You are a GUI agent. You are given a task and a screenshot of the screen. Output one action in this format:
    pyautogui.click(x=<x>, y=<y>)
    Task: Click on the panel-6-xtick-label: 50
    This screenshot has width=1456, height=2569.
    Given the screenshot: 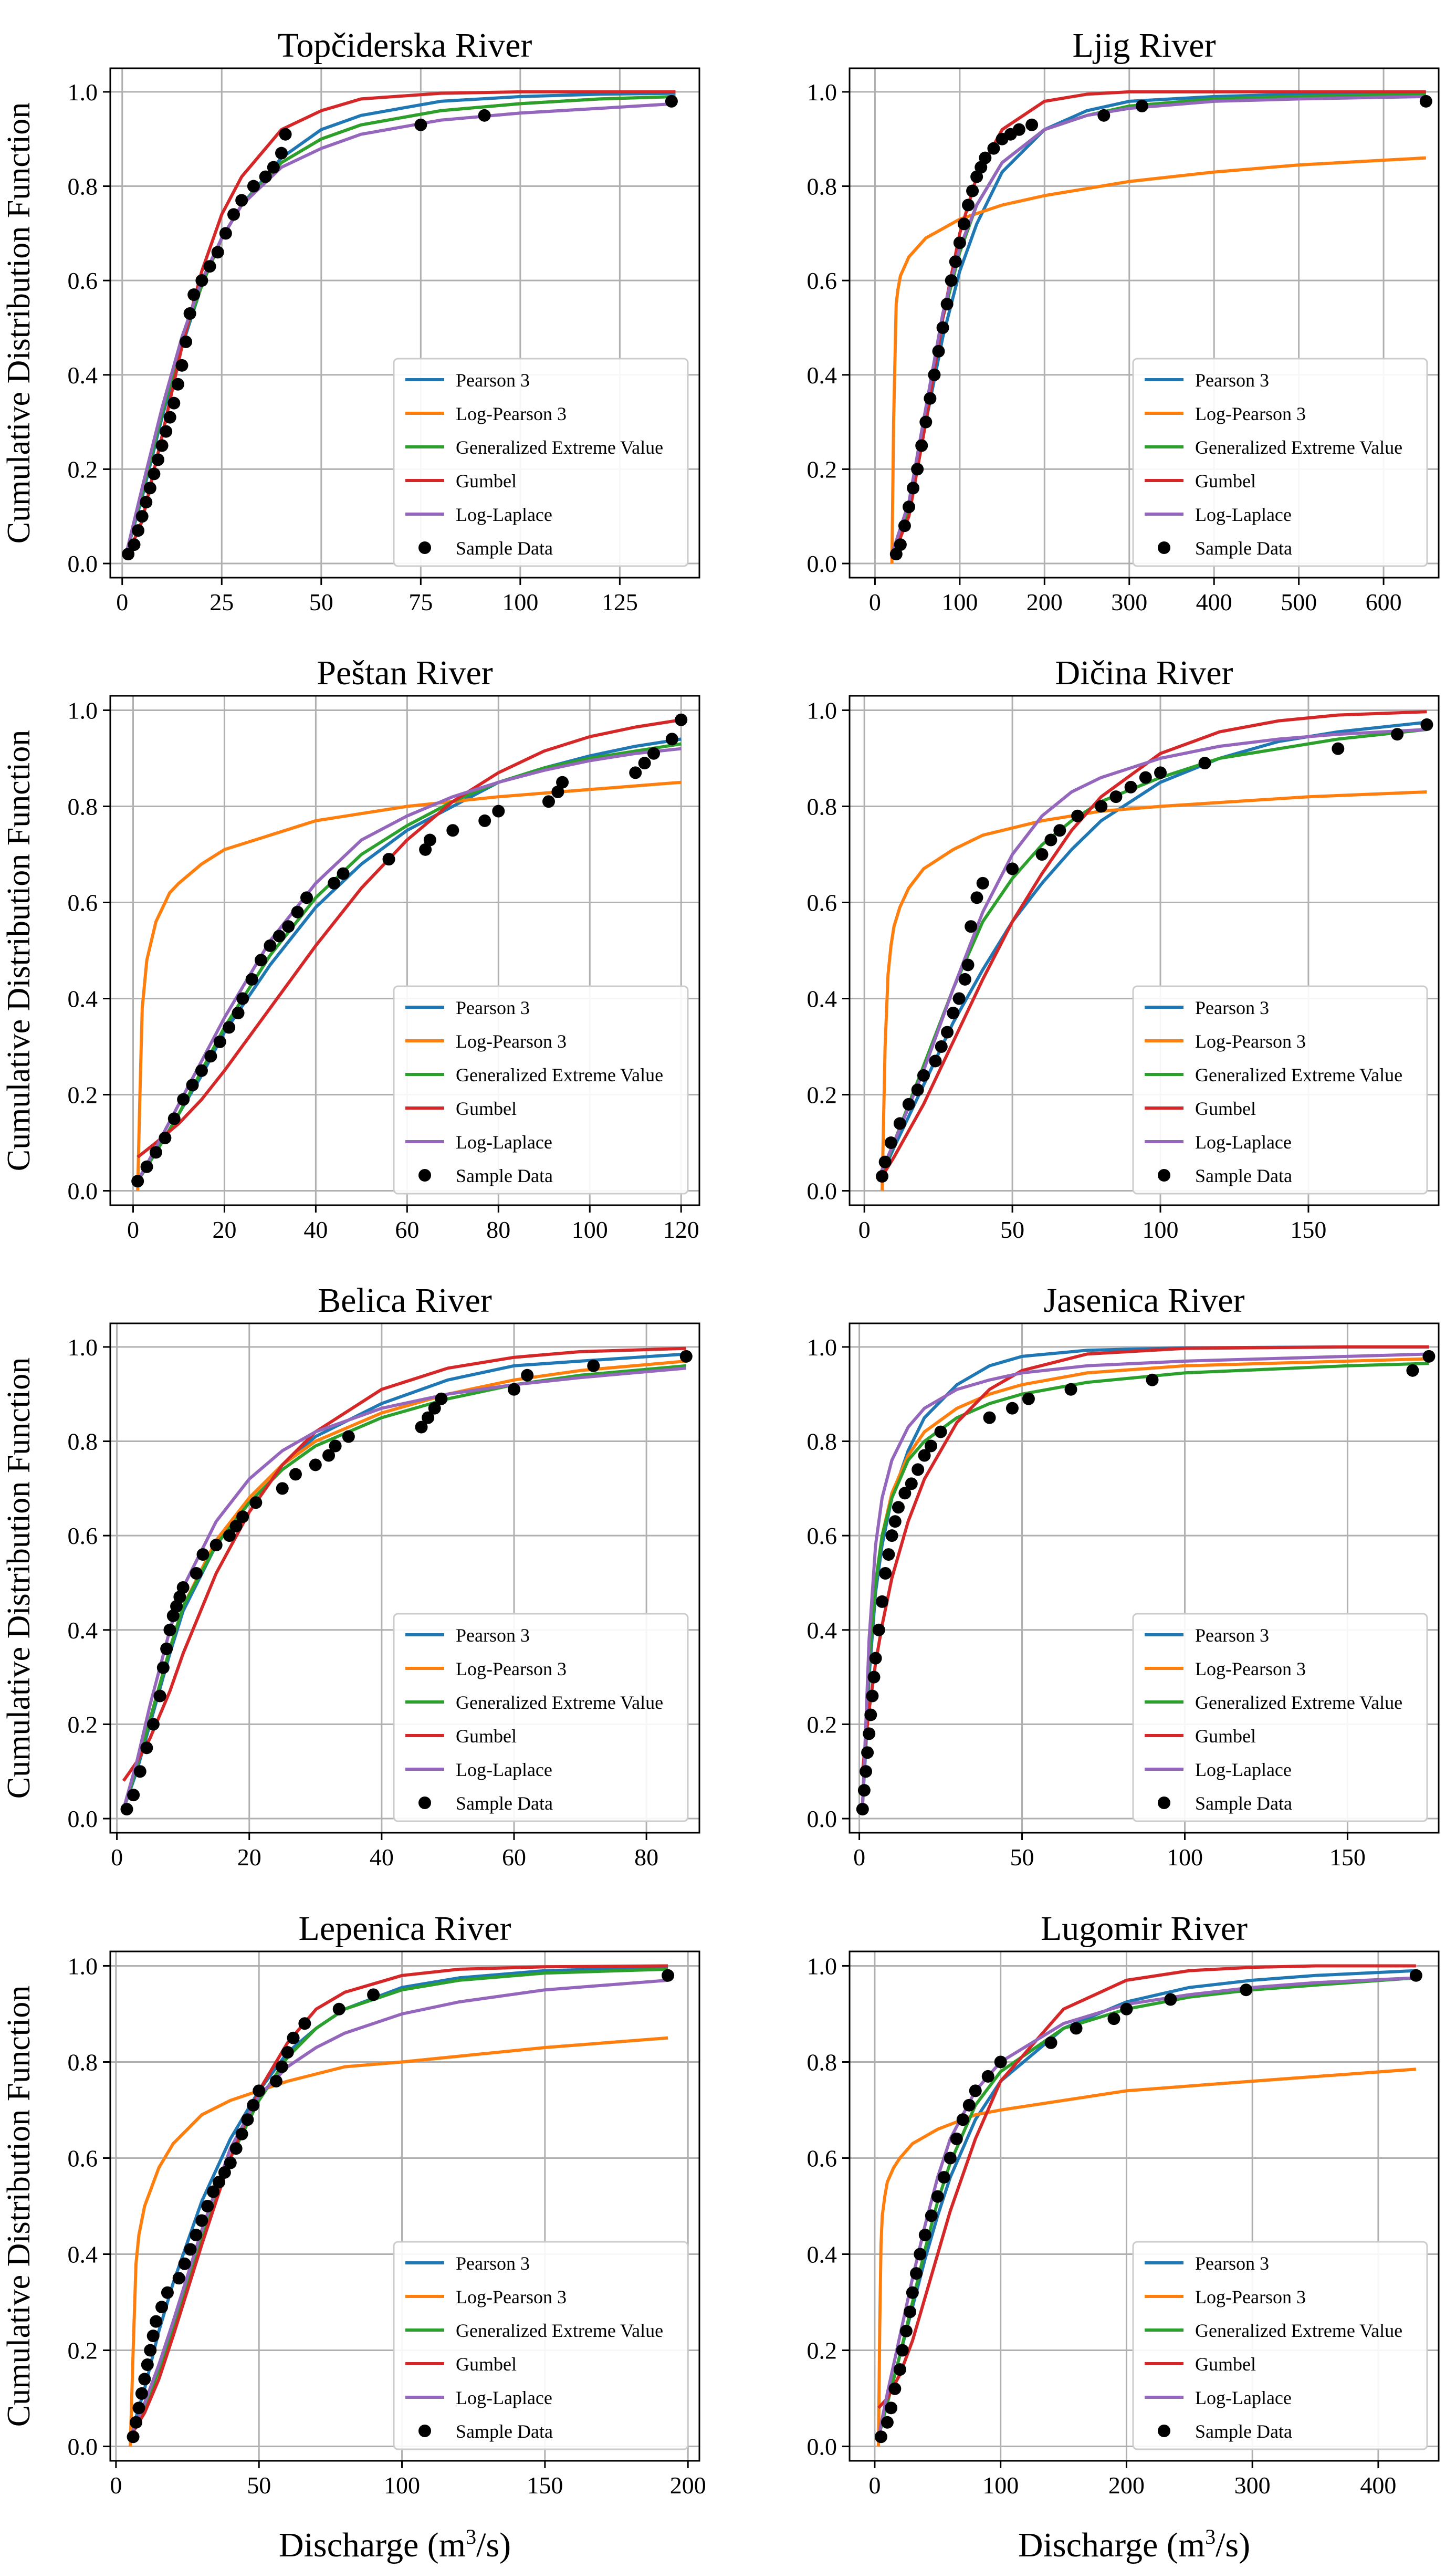 What is the action you would take?
    pyautogui.click(x=1022, y=1857)
    